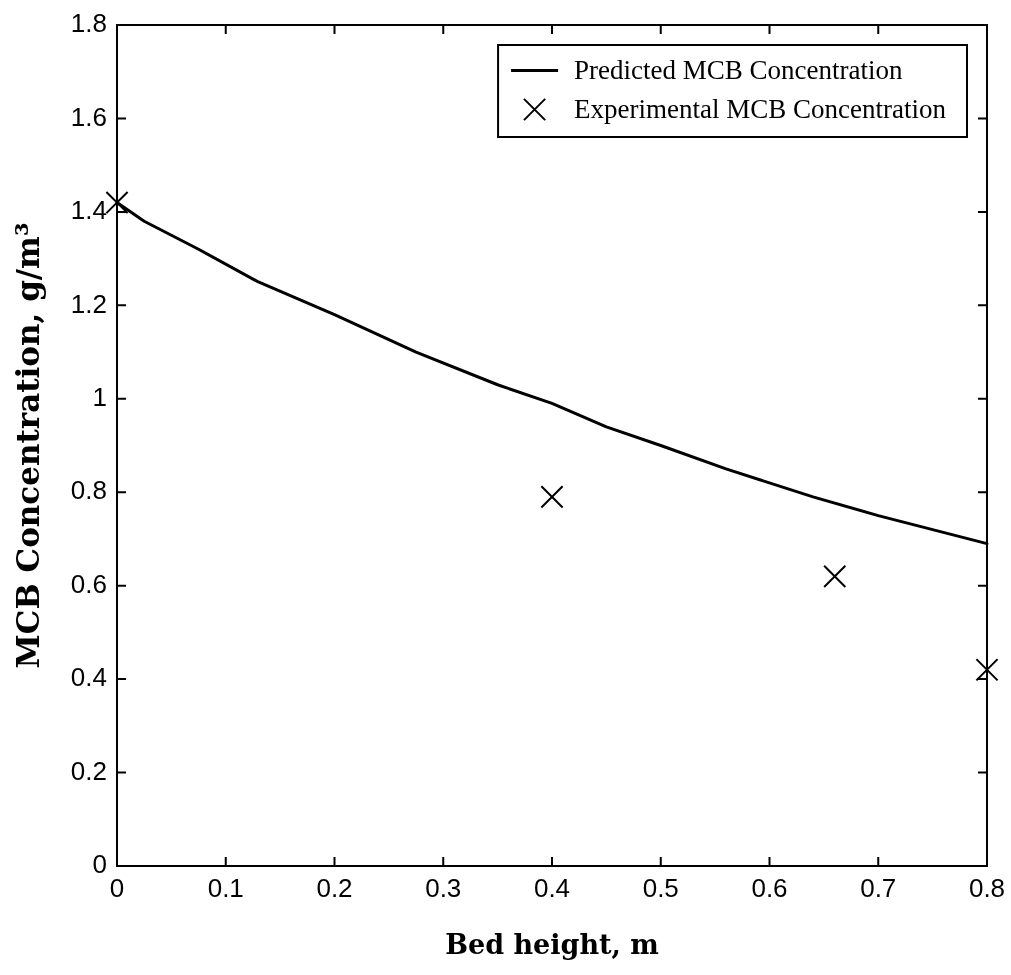 This screenshot has width=1011, height=975. What do you see at coordinates (88, 23) in the screenshot?
I see `y-tick-label: 1.8` at bounding box center [88, 23].